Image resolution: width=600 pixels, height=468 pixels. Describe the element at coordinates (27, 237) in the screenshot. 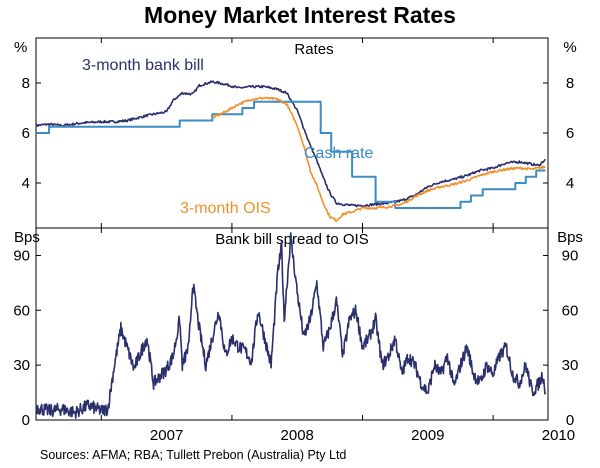

I see `unit-label-left: Bps` at that location.